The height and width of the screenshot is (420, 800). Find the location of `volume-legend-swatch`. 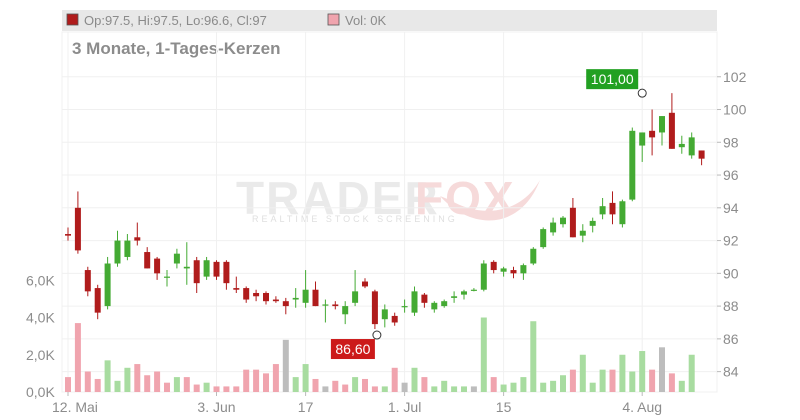

volume-legend-swatch is located at coordinates (333, 19).